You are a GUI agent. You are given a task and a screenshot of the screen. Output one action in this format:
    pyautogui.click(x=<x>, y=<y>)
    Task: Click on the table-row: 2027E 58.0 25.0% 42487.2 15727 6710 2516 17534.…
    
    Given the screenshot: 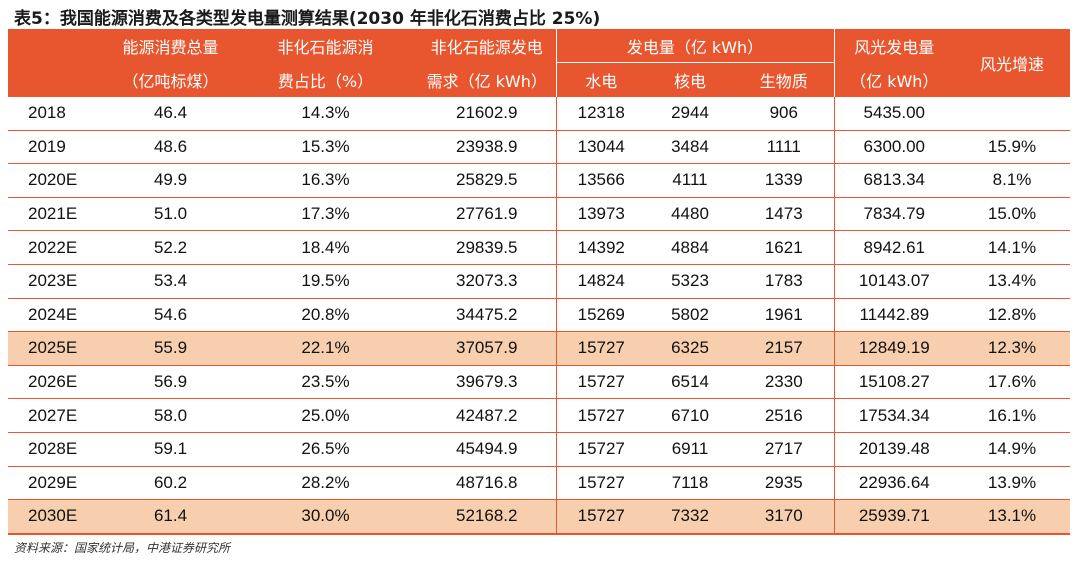 What is the action you would take?
    pyautogui.click(x=539, y=415)
    